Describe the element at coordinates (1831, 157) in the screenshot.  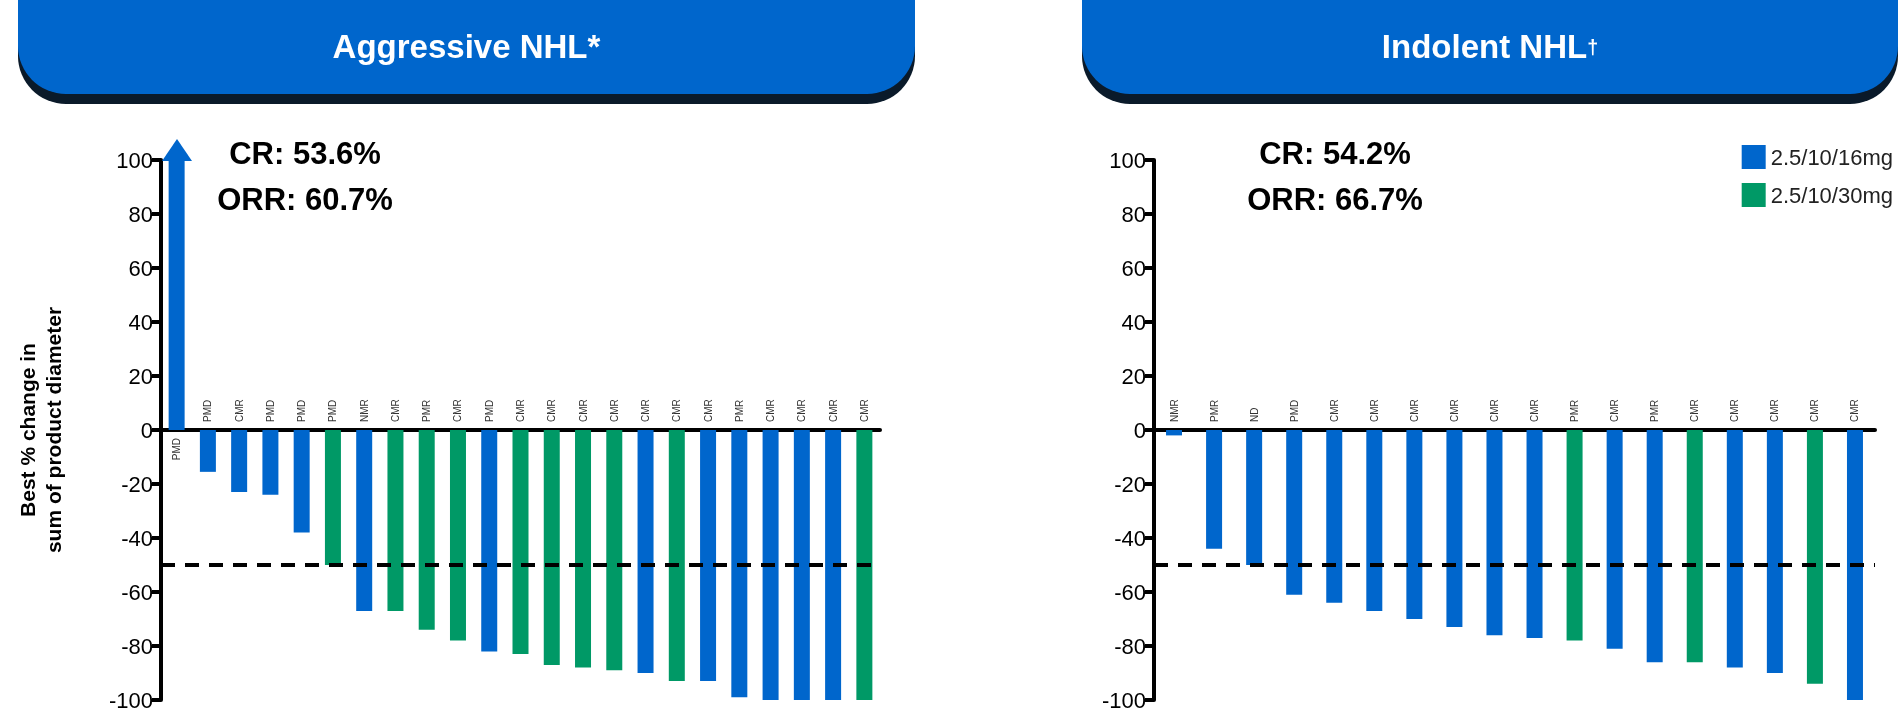
I see `legend-label: 2.5/10/16mg` at that location.